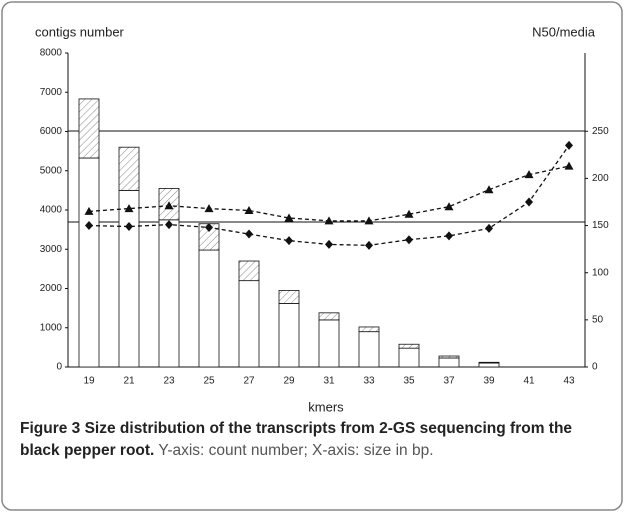 This screenshot has width=625, height=514. Describe the element at coordinates (209, 381) in the screenshot. I see `x-tick-label: 25` at that location.